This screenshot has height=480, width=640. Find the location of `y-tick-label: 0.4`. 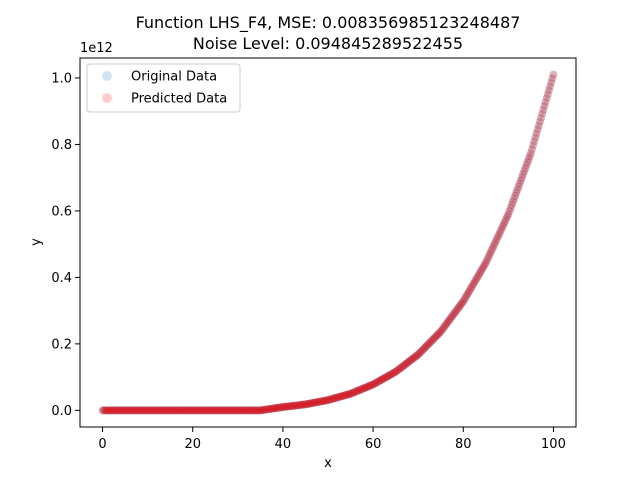

y-tick-label: 0.4 is located at coordinates (61, 278).